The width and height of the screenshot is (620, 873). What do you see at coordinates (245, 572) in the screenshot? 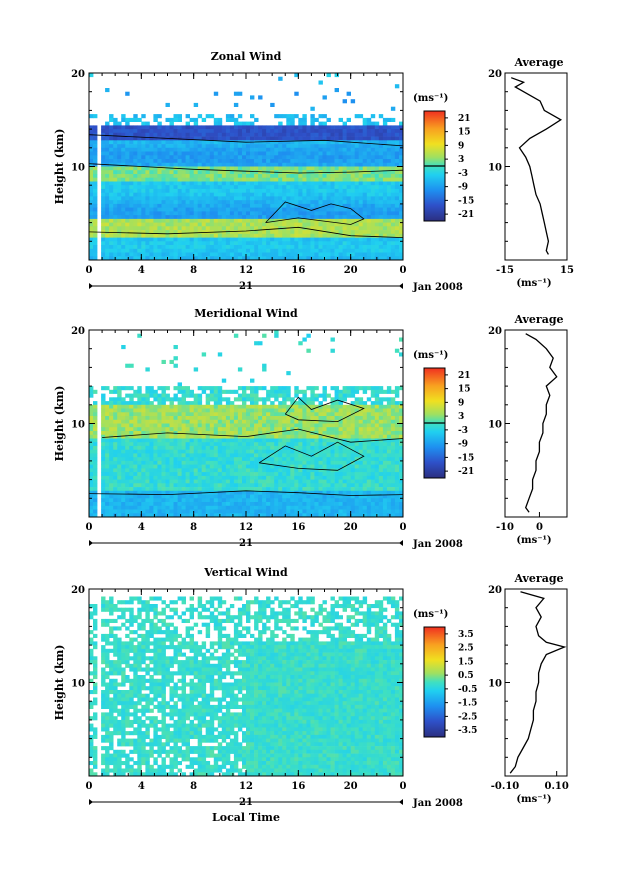
I see `panel-title: Vertical Wind` at bounding box center [245, 572].